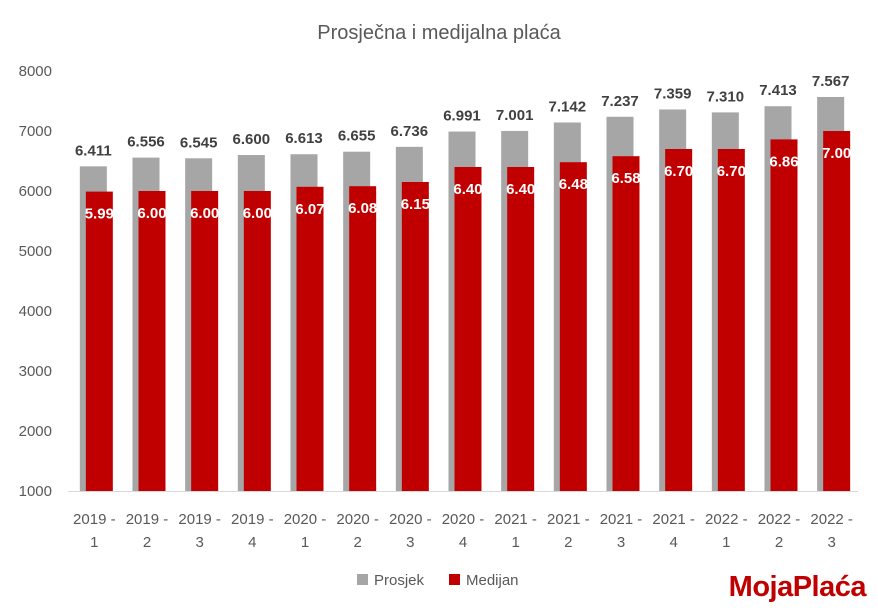 The image size is (878, 615). I want to click on data-label-prosjek: 6.556, so click(146, 142).